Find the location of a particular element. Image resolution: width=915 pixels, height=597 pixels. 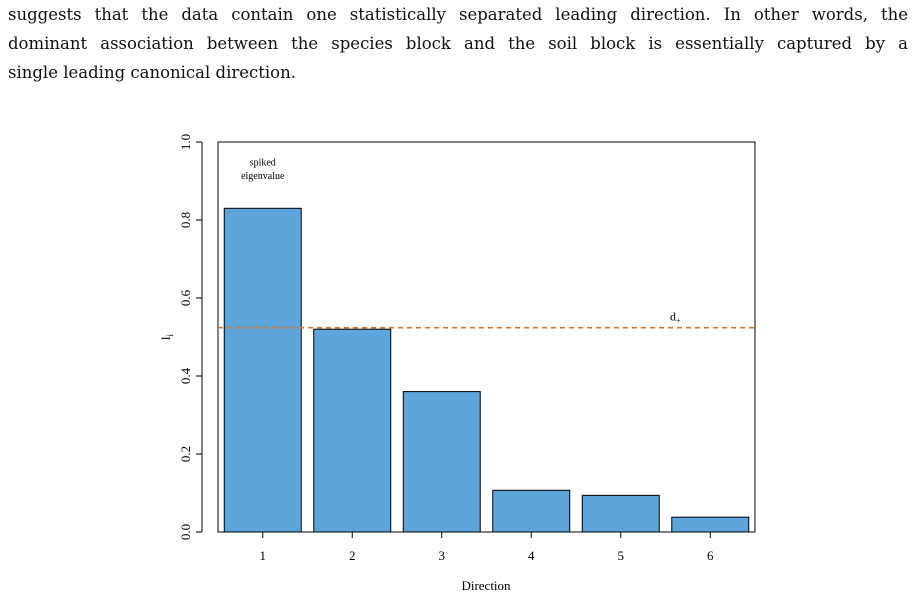

x-tick-label-1: 1 is located at coordinates (263, 555).